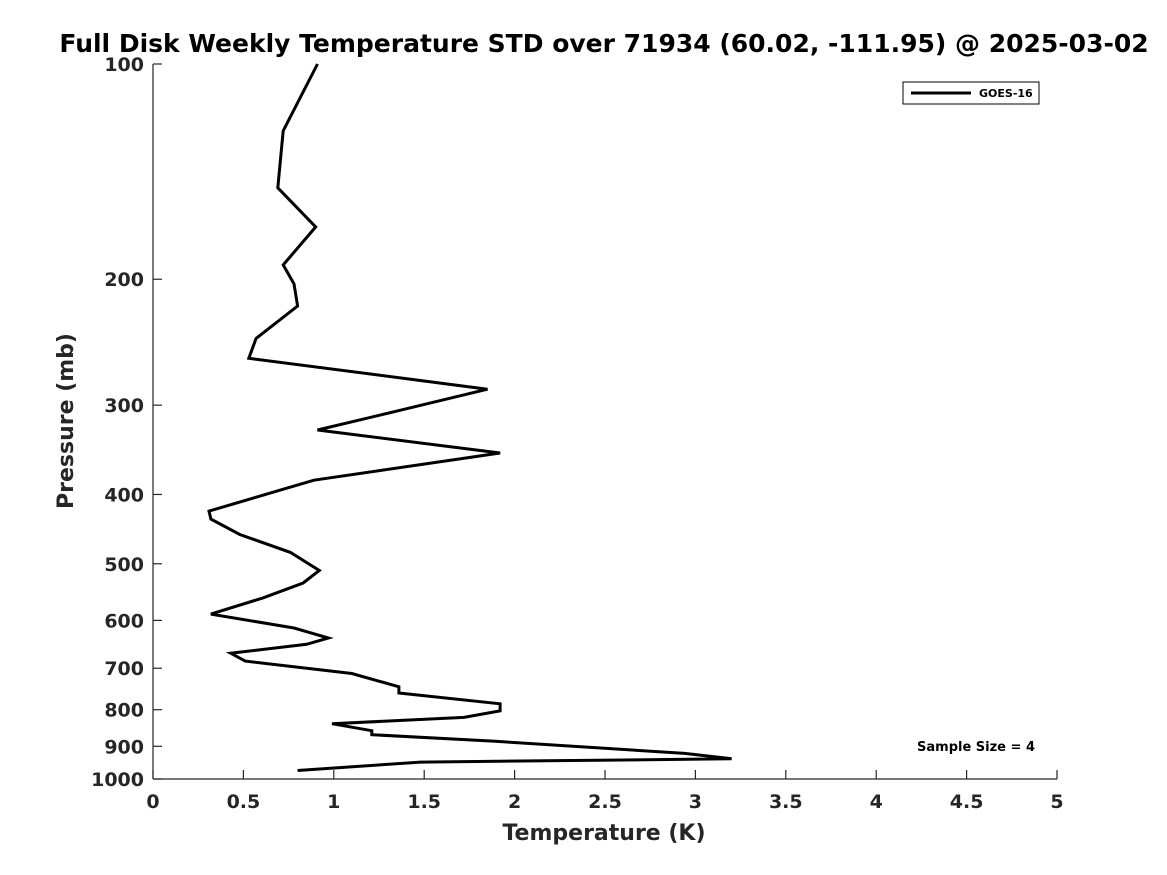  Describe the element at coordinates (967, 802) in the screenshot. I see `x-tick-label: 4.5` at that location.